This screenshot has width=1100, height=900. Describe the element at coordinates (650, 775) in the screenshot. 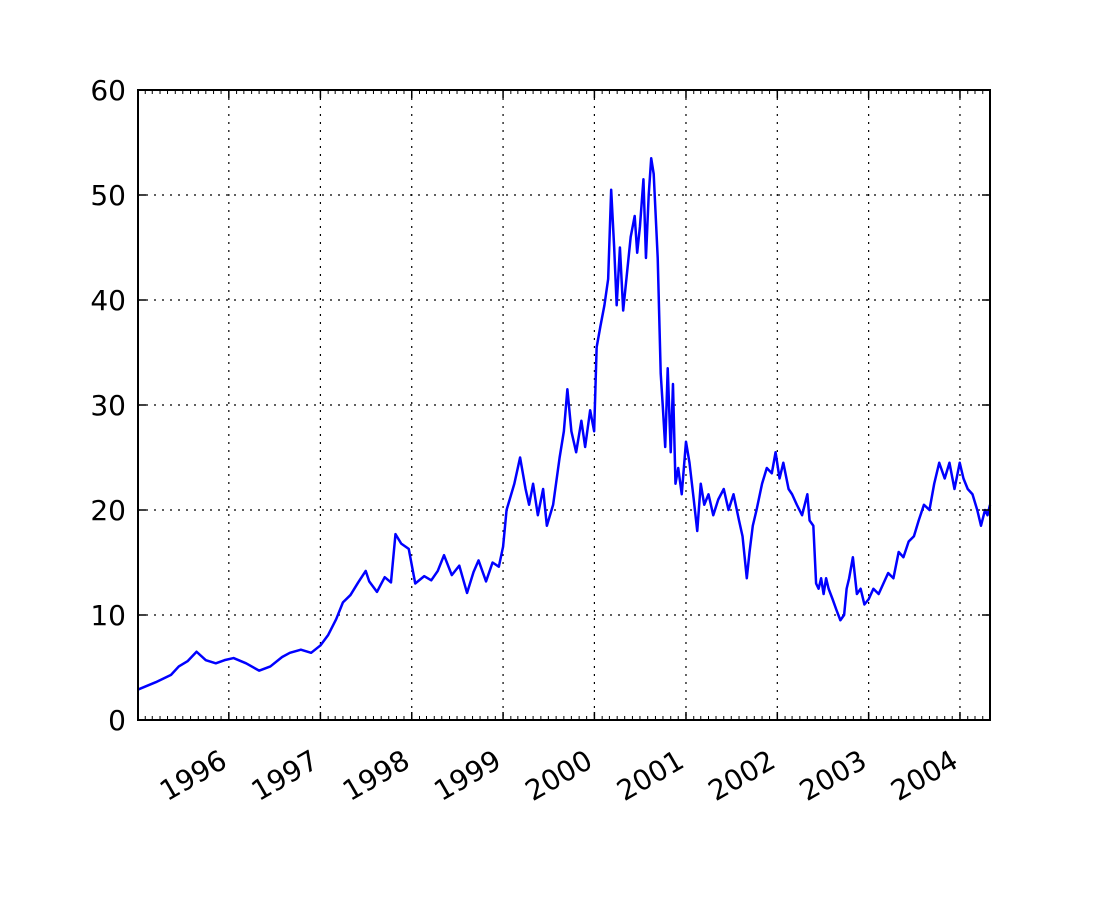

I see `x-tick-label: 2001` at that location.